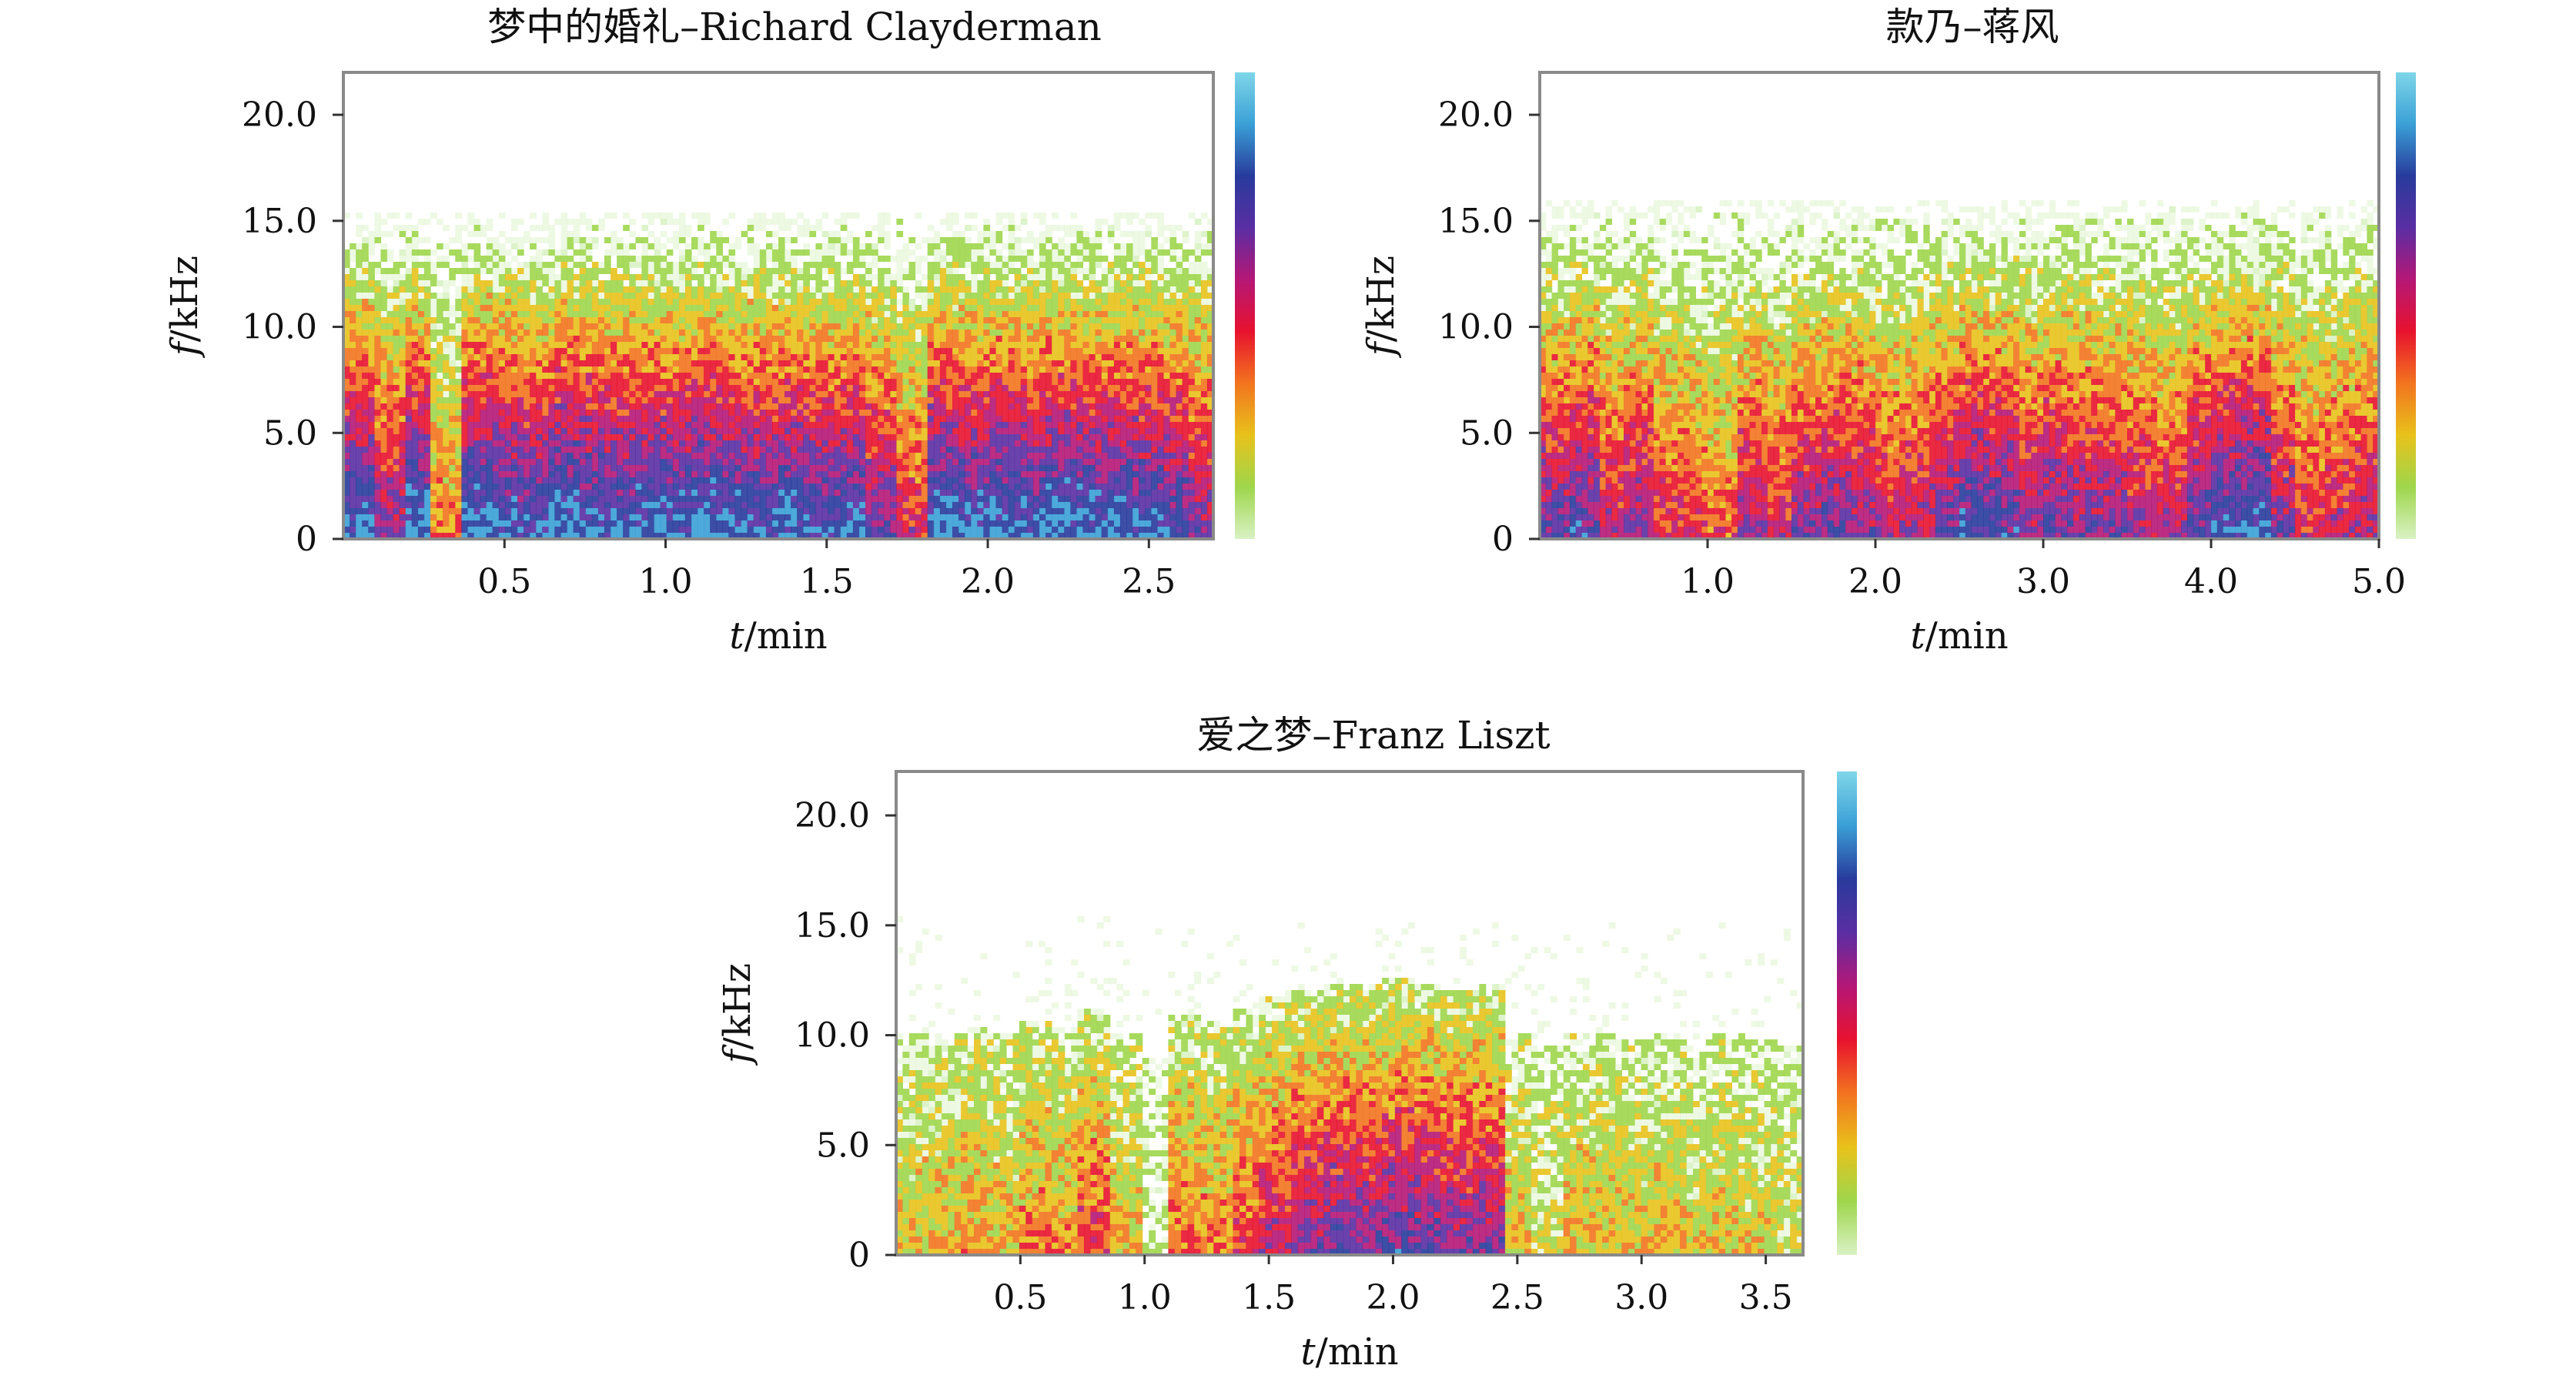  I want to click on x-tick-label: 4.0, so click(2211, 581).